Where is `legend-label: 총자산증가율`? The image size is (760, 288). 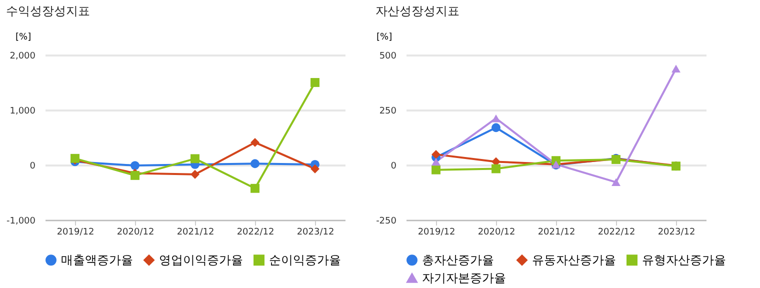
legend-label: 총자산증가율 is located at coordinates (458, 260).